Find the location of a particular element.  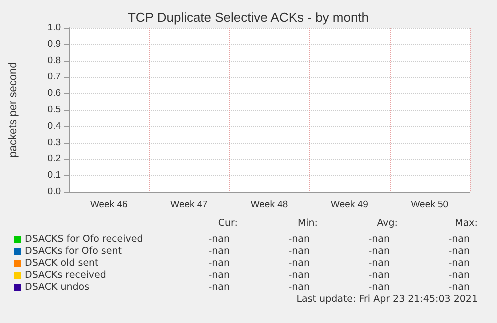

legend-label: DSACK undos is located at coordinates (57, 288).